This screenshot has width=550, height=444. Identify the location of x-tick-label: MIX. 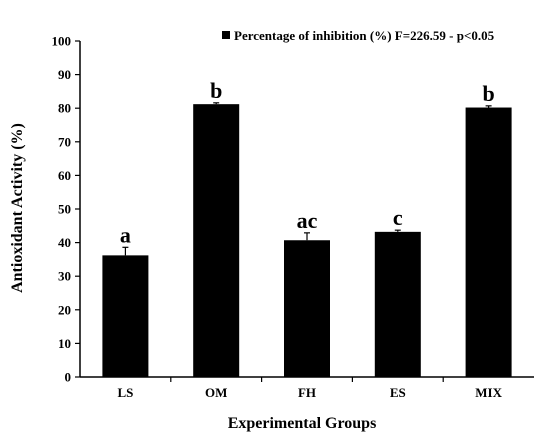
(488, 392).